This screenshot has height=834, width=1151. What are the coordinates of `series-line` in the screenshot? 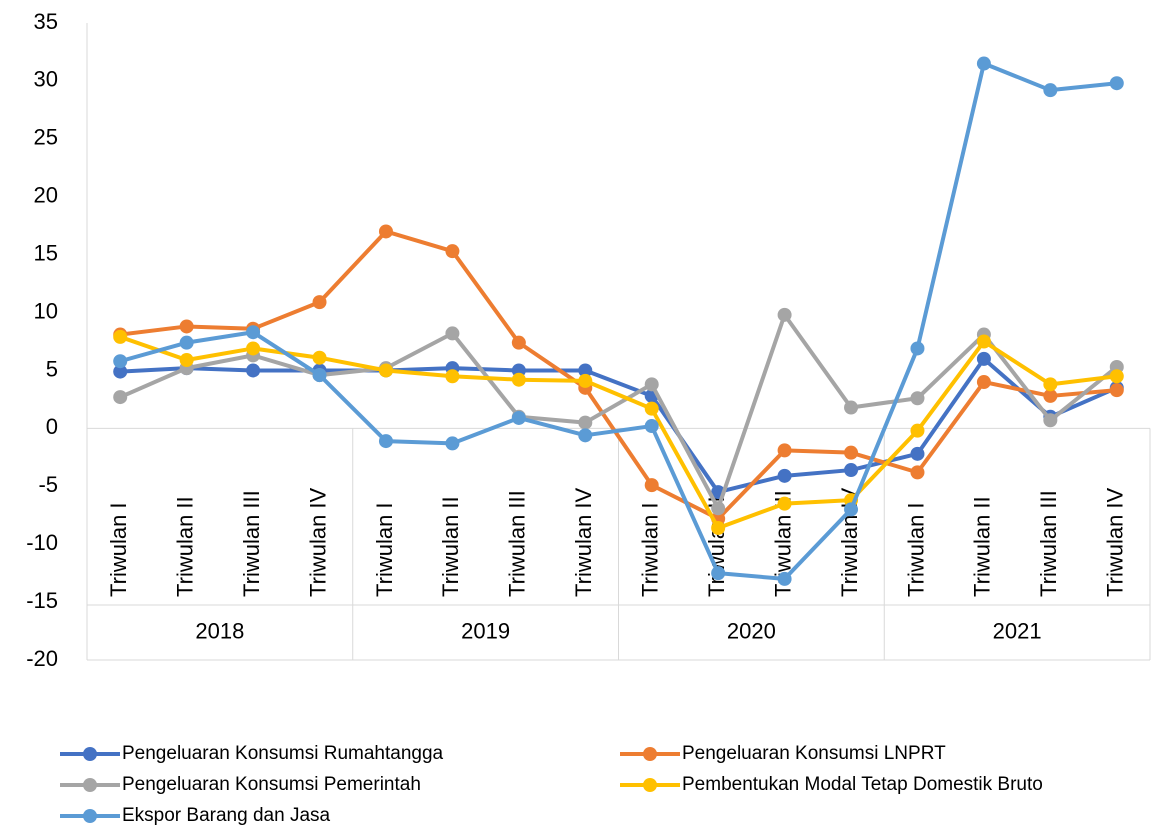 It's located at (619, 425).